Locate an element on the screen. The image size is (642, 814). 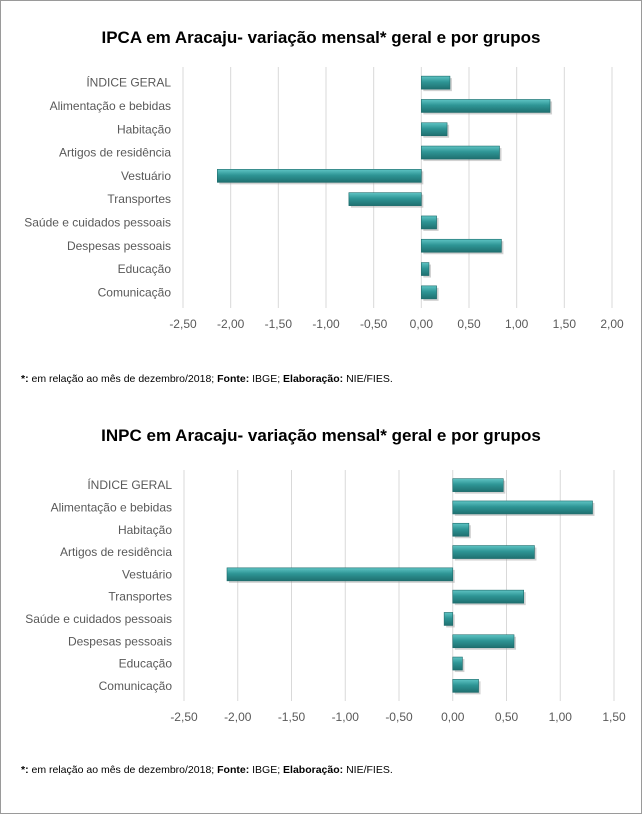
x-tick-label: 2,00 is located at coordinates (612, 324).